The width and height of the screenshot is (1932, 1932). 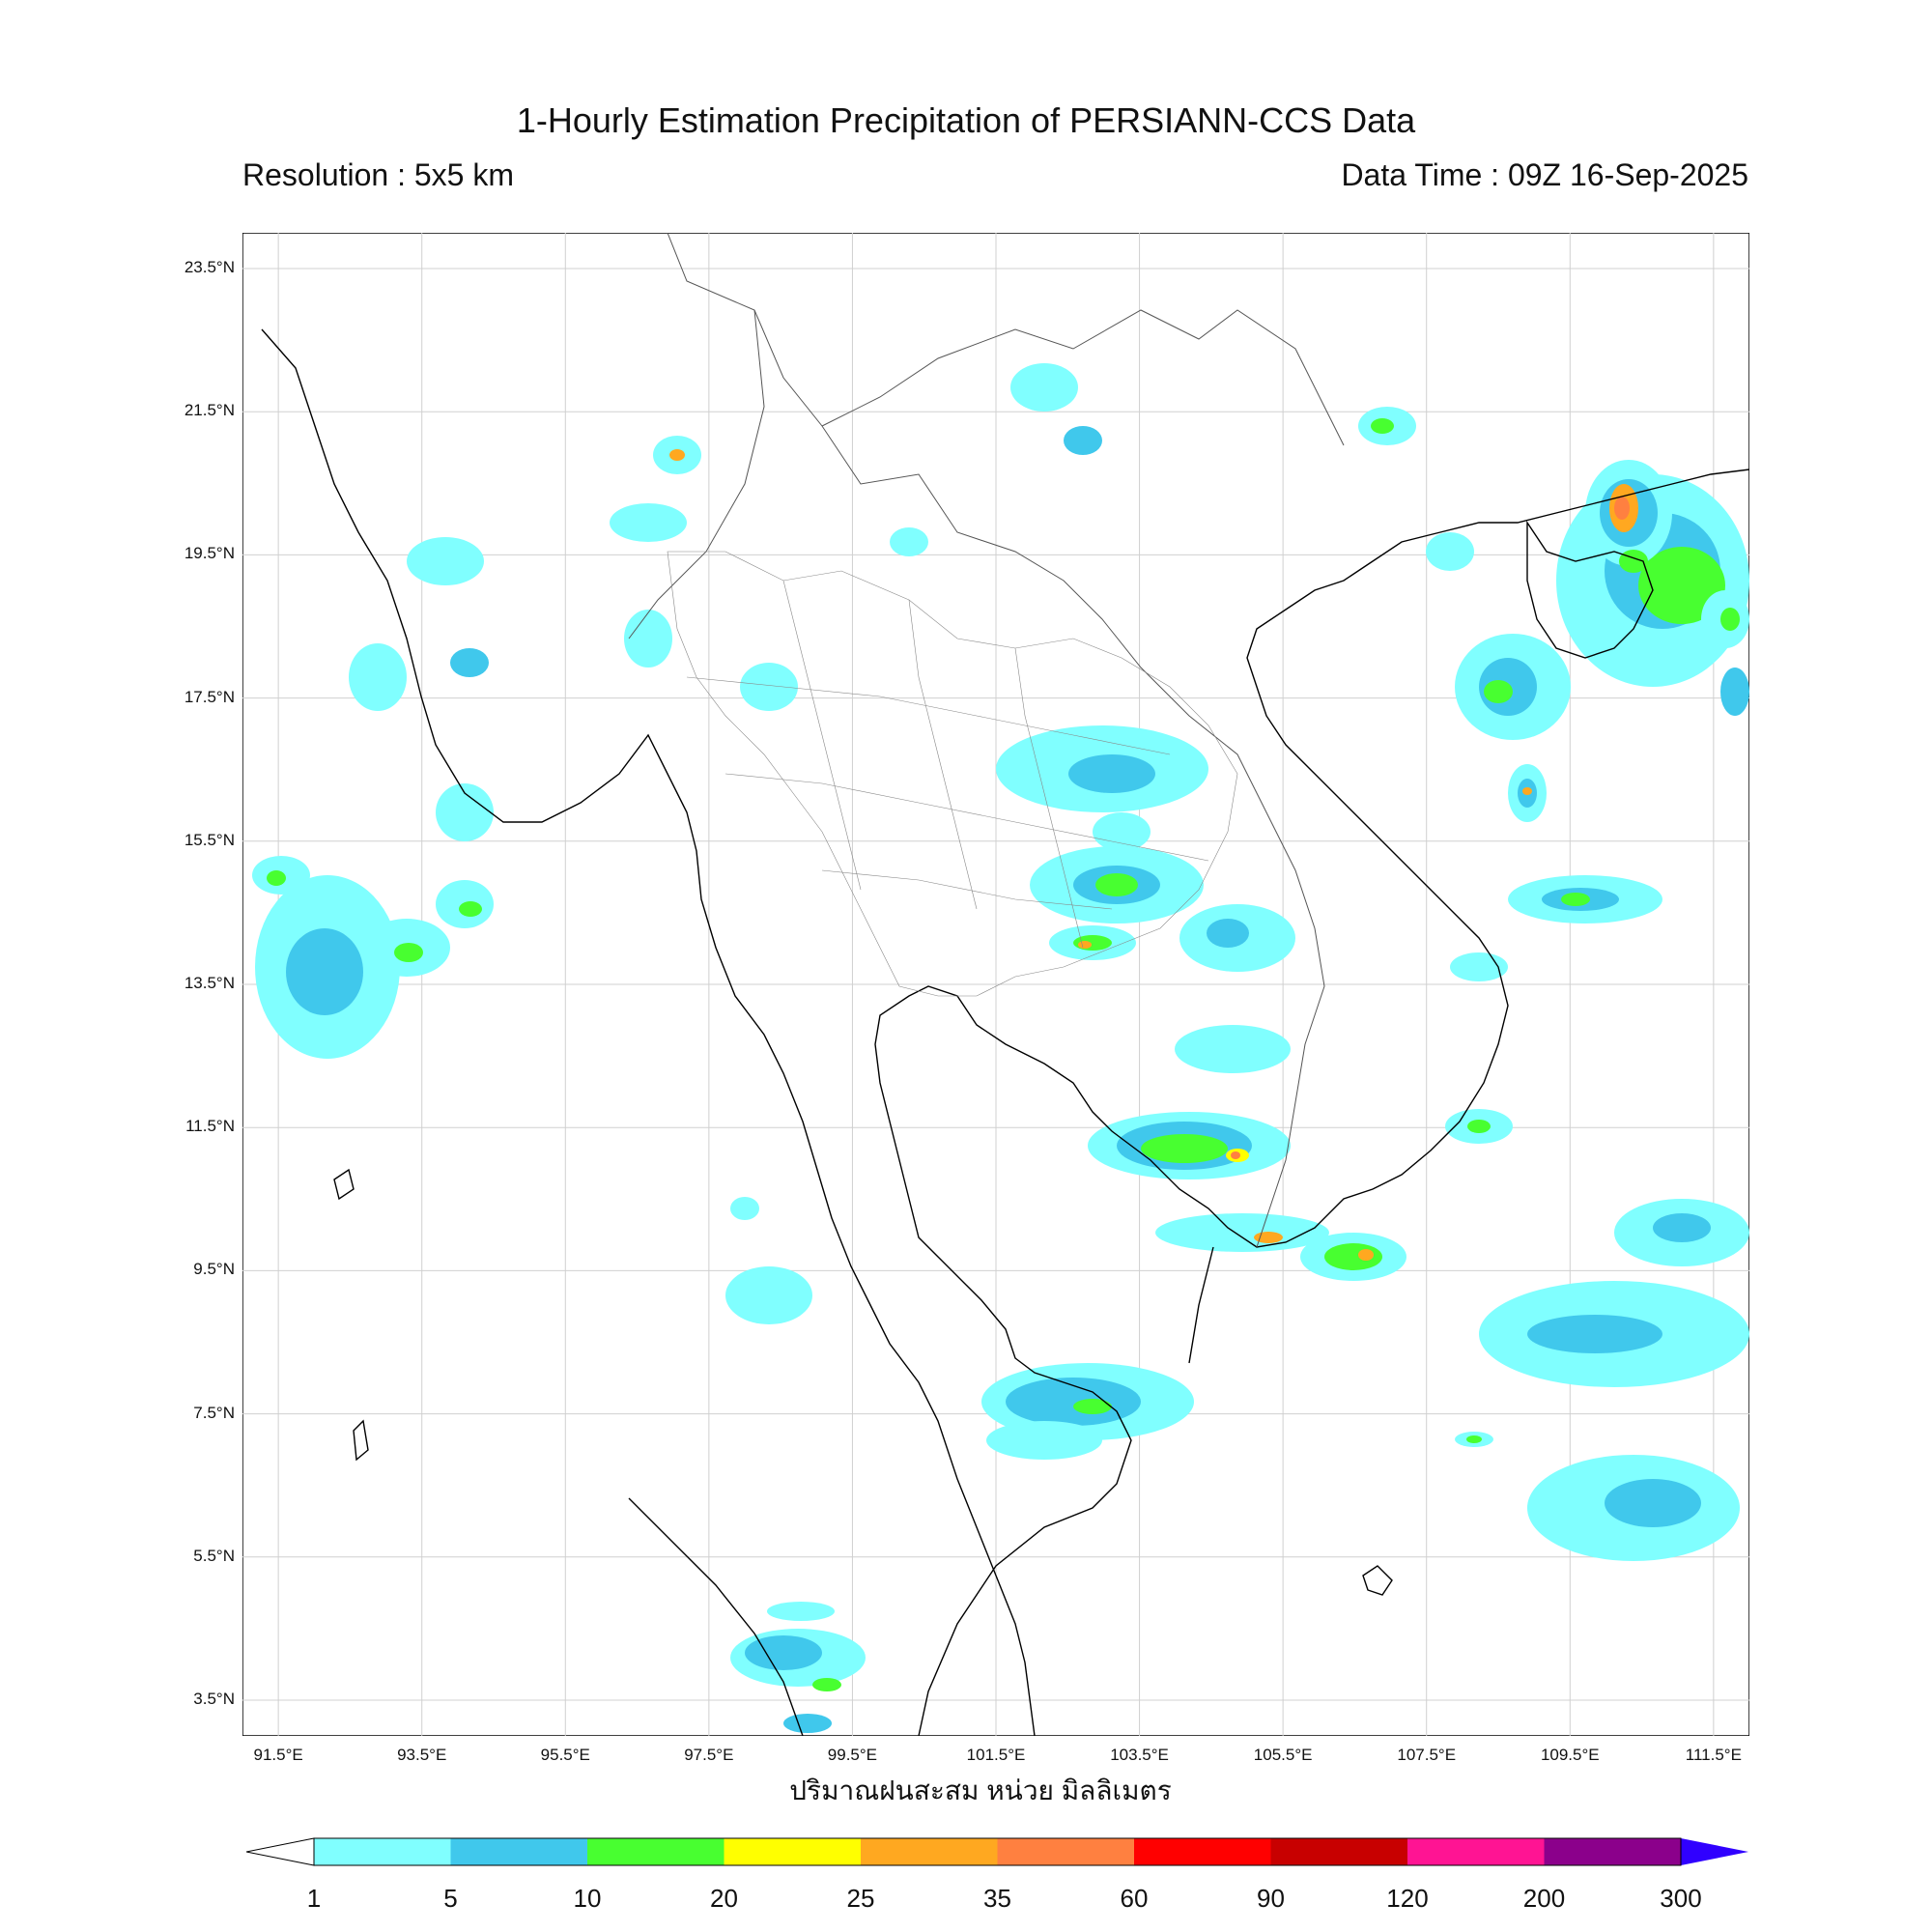 I want to click on colorbar, so click(x=997, y=1851).